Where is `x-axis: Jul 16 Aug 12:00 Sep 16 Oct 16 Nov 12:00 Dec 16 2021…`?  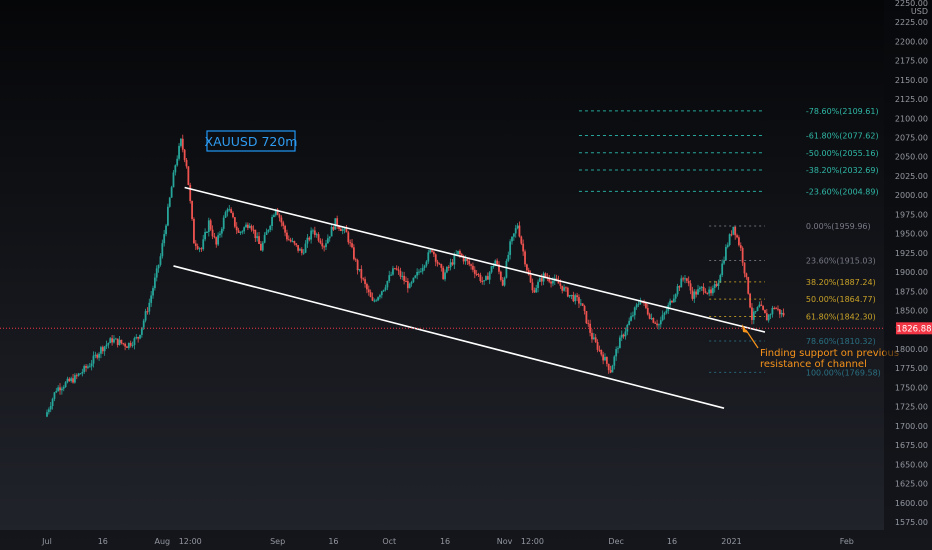 x-axis: Jul 16 Aug 12:00 Sep 16 Oct 16 Nov 12:00 Dec 16 2021… is located at coordinates (442, 540).